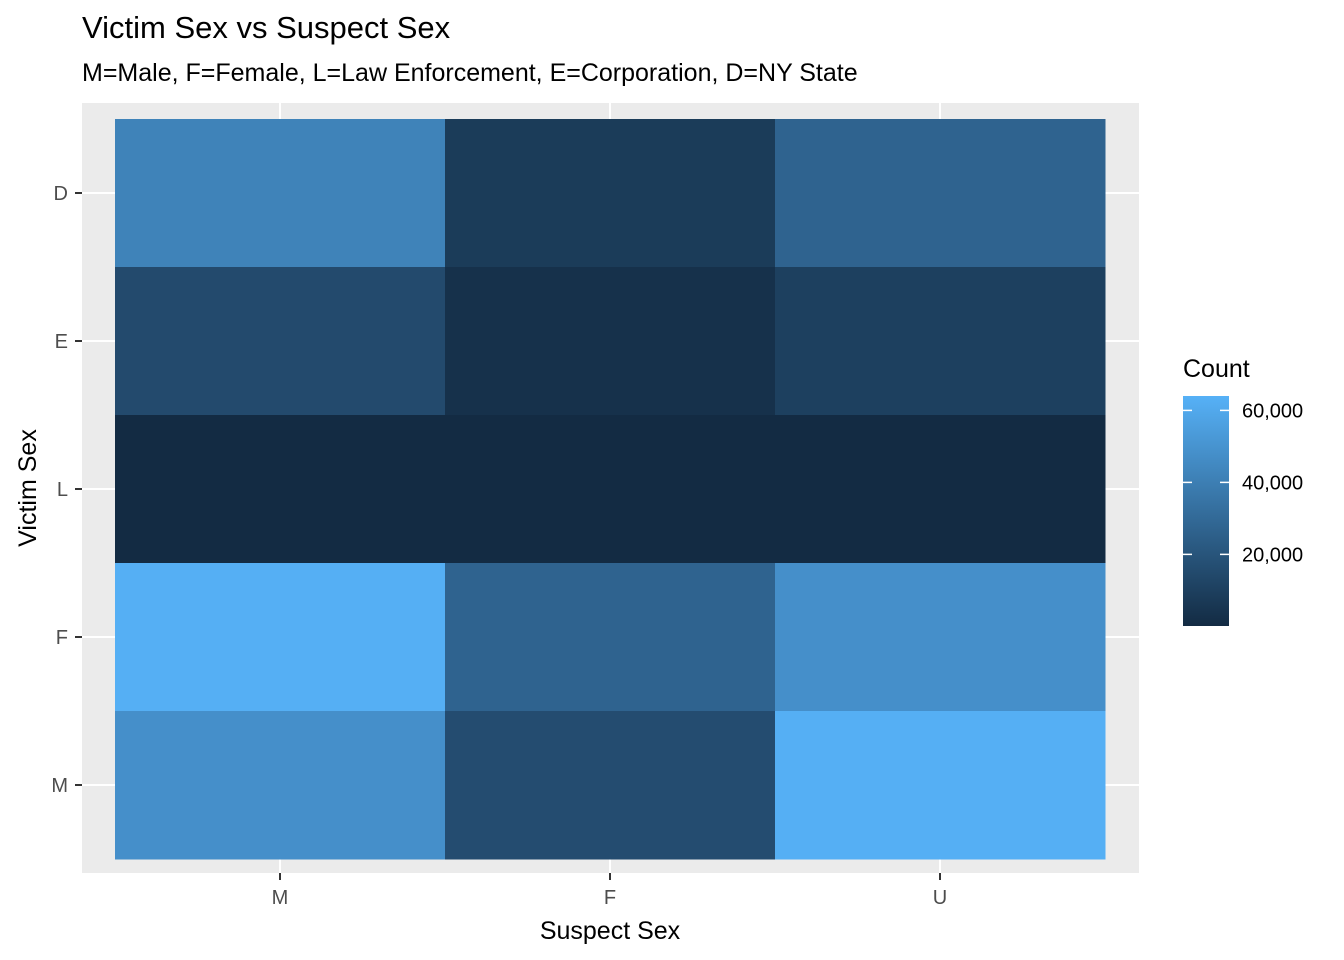  Describe the element at coordinates (1272, 483) in the screenshot. I see `legend-tick-label-1: 40,000` at that location.